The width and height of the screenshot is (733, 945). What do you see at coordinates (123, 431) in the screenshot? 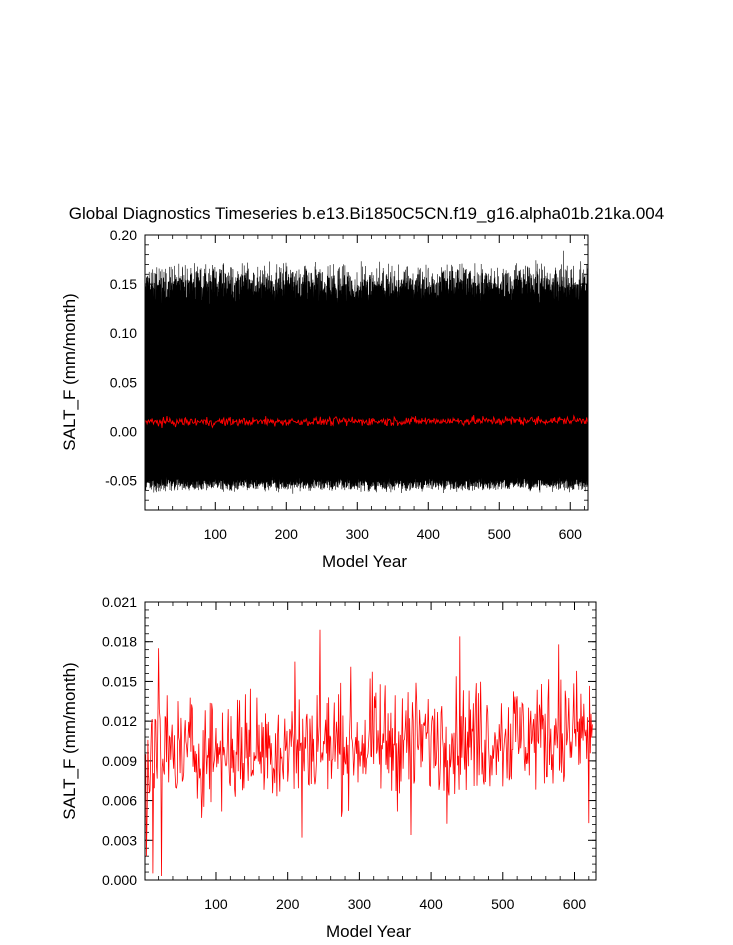
I see `y-tick-label: 0.00` at bounding box center [123, 431].